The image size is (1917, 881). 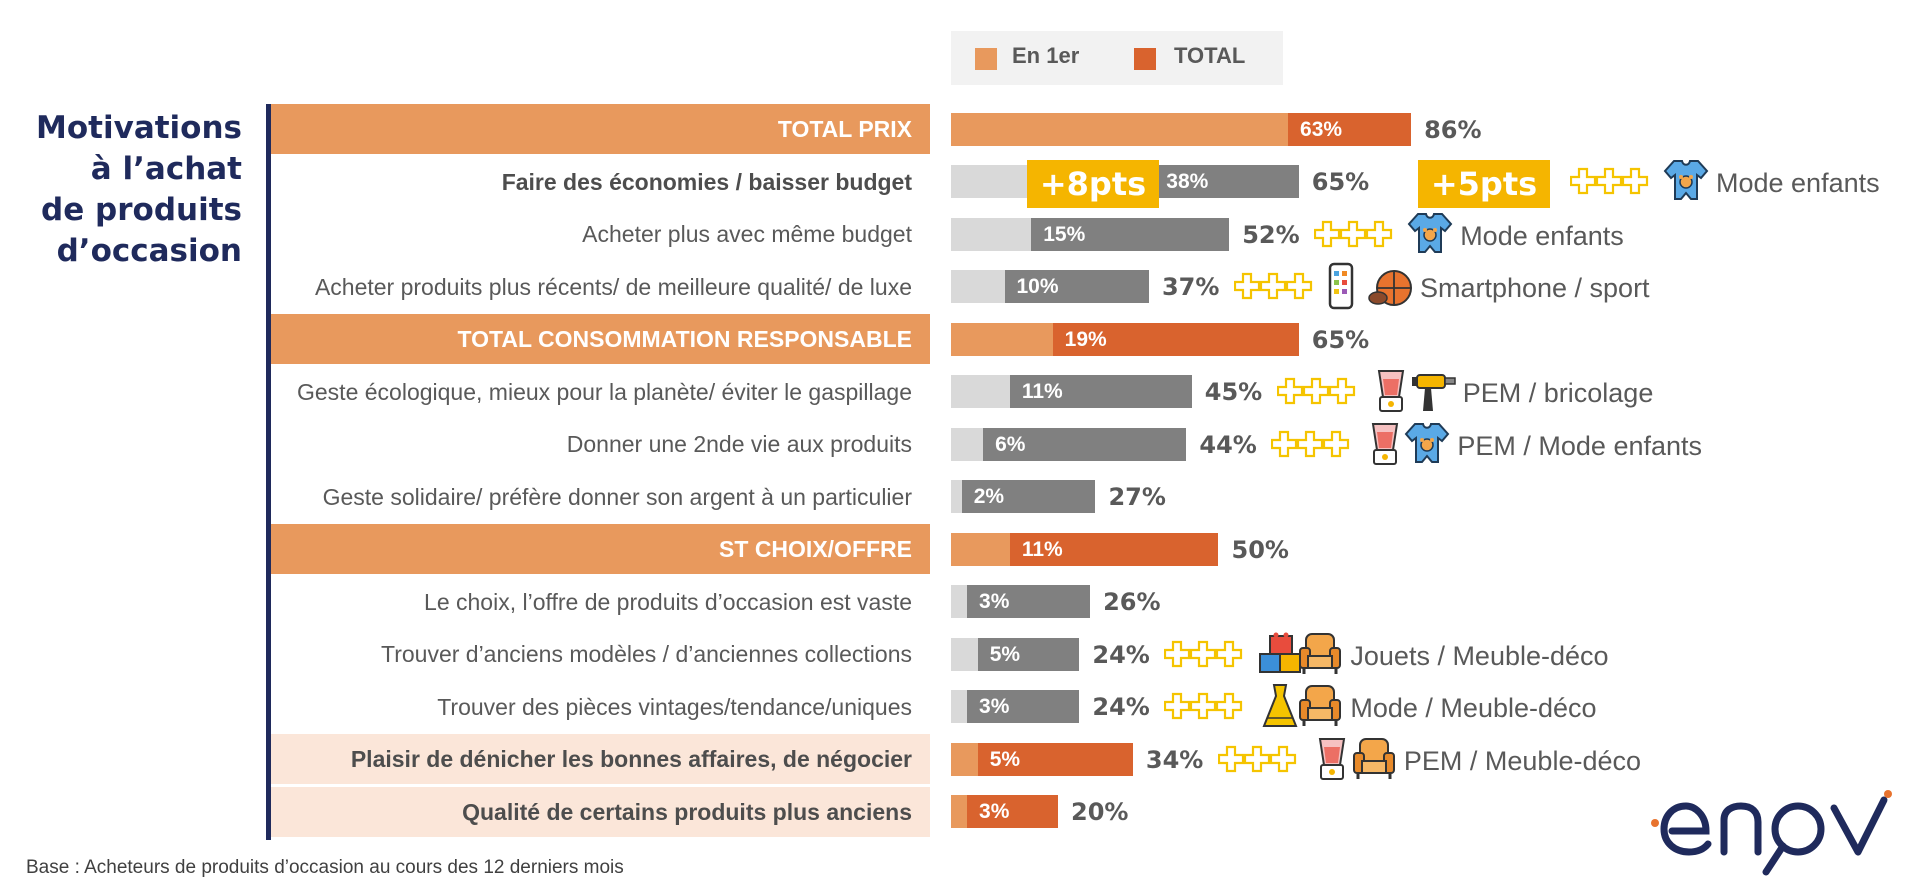 I want to click on bar-first-value-label: 38%, so click(x=1187, y=181).